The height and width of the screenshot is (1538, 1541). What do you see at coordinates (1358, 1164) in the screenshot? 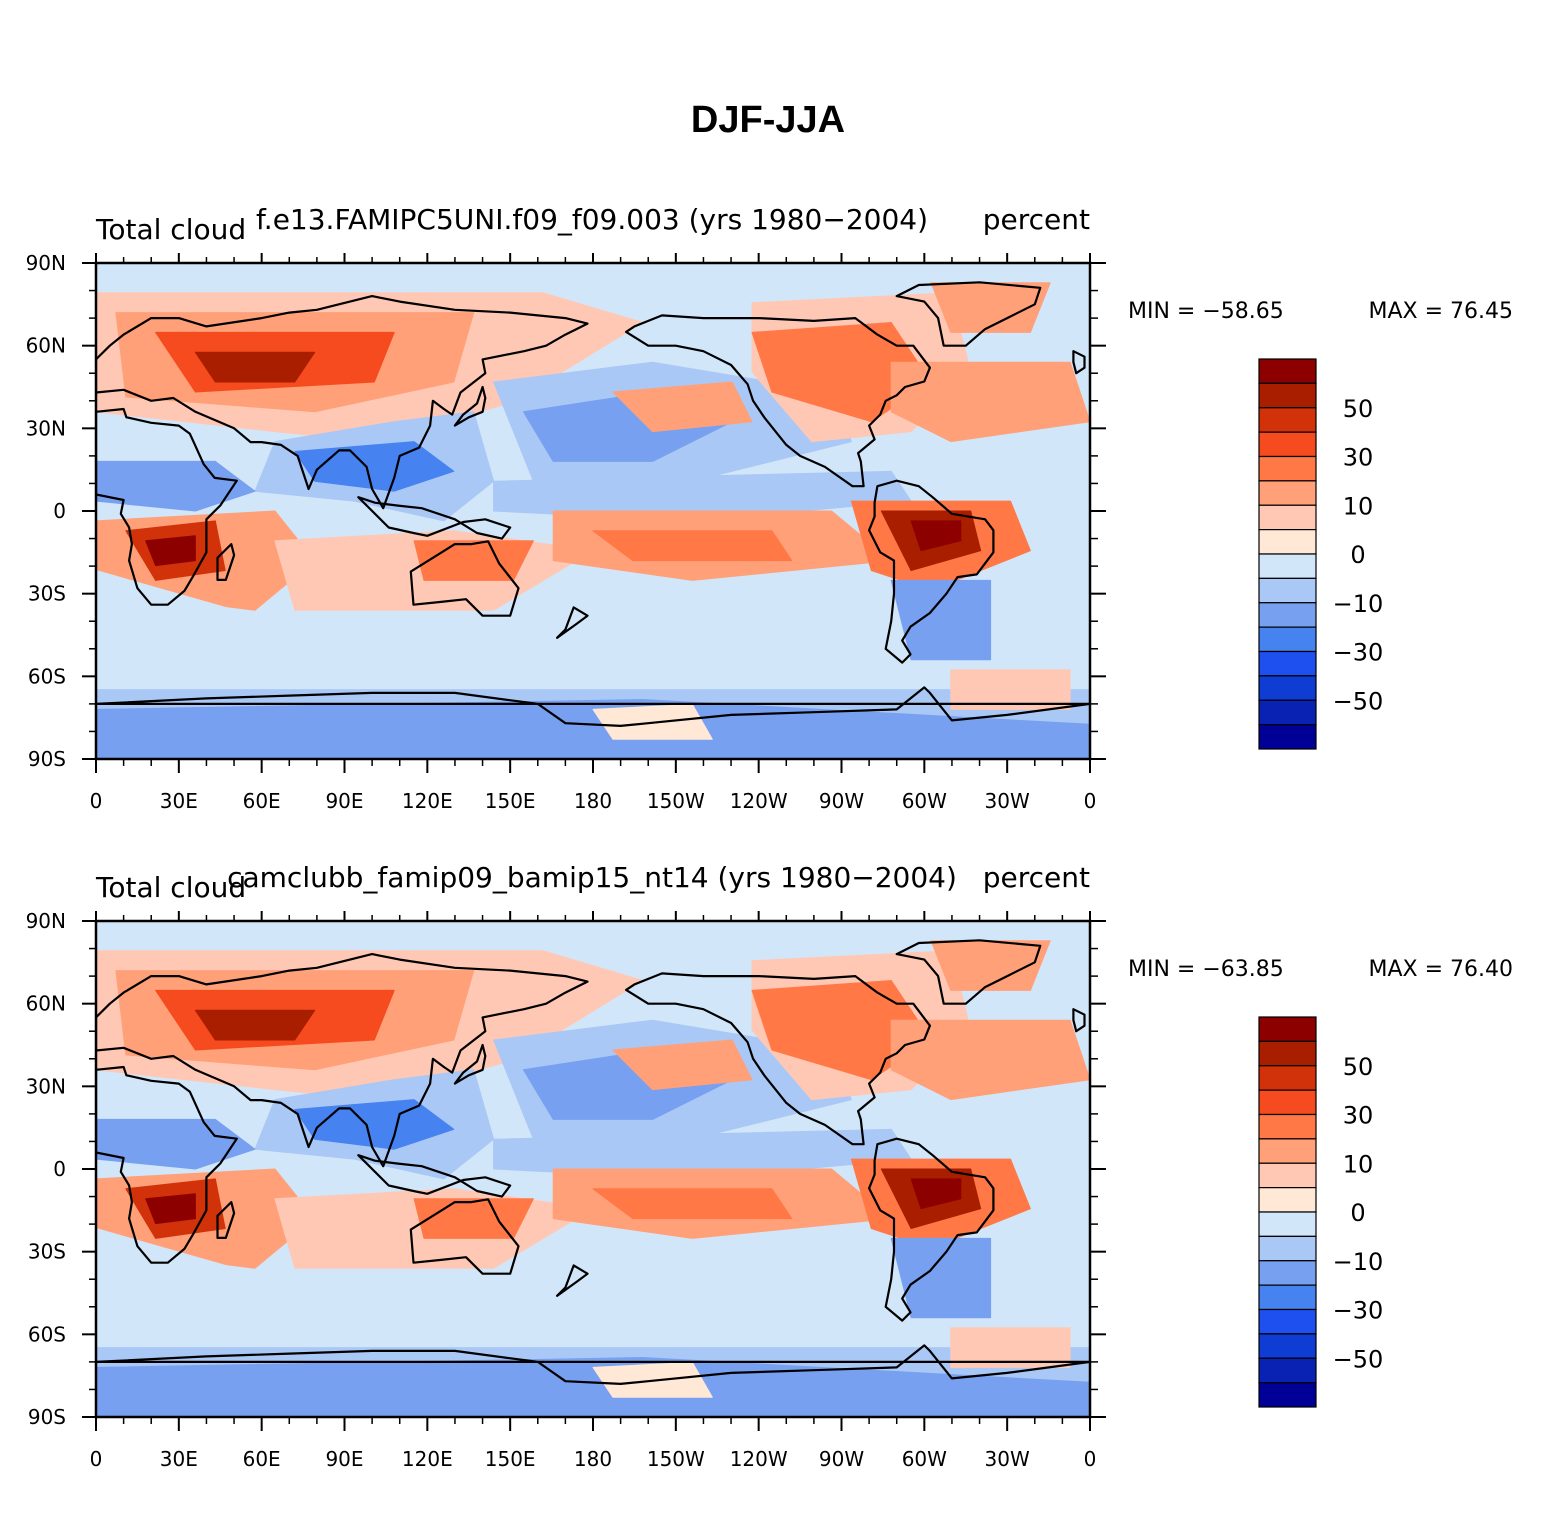
I see `colorbar-label: 10` at bounding box center [1358, 1164].